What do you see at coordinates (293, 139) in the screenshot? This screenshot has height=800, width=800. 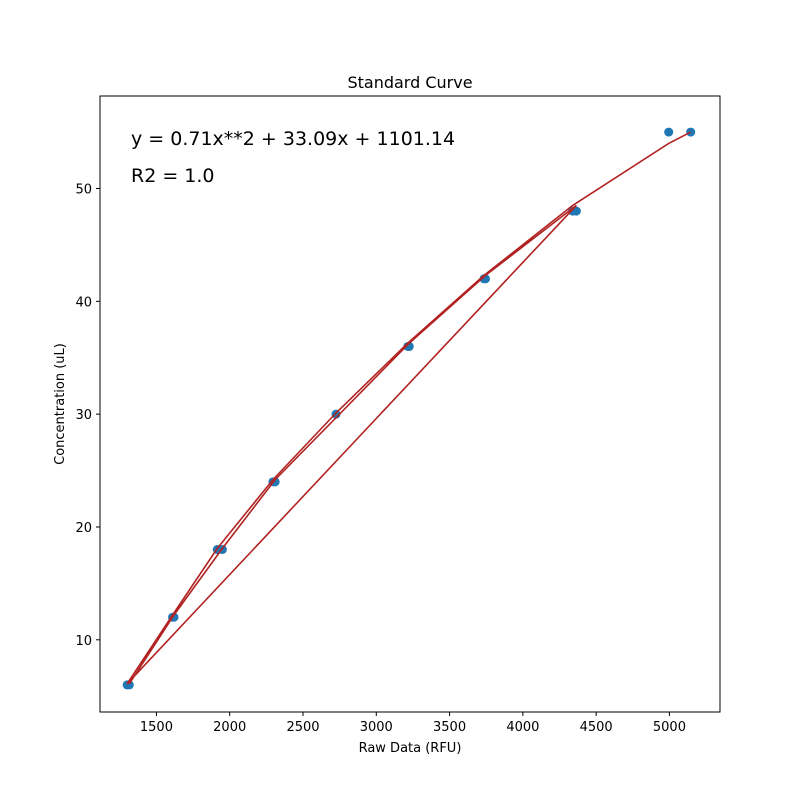 I see `equation-annotation: y = 0.71x**2 + 33.09x + 1101.14` at bounding box center [293, 139].